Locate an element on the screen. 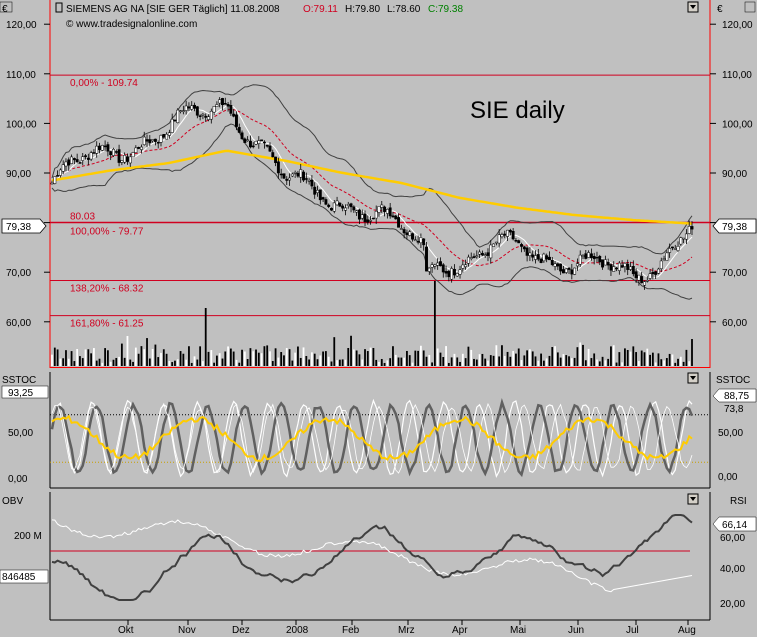  volume-bars is located at coordinates (372, 323).